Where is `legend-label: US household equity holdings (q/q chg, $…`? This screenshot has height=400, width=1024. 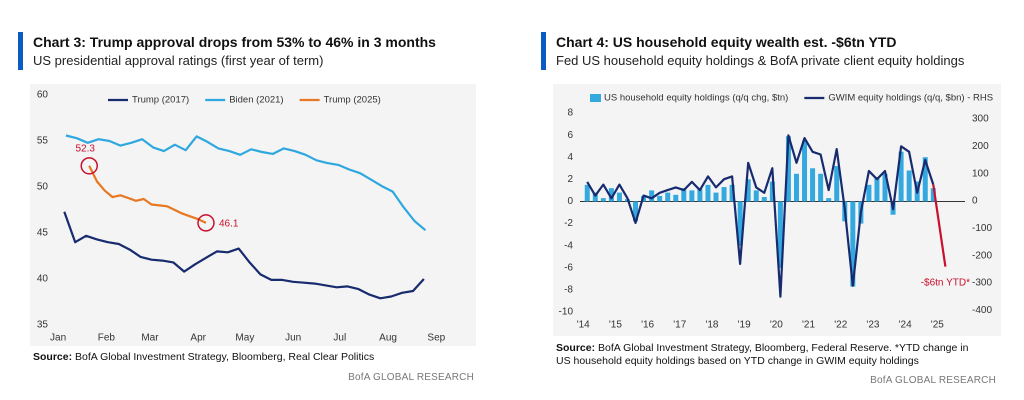
legend-label: US household equity holdings (q/q chg, $… is located at coordinates (696, 98).